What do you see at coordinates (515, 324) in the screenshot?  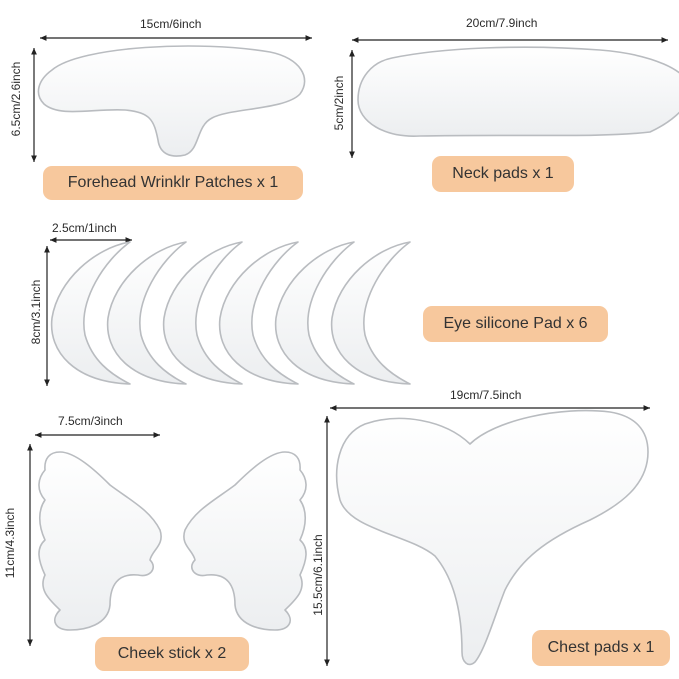 I see `eye-caption: Eye silicone Pad x 6` at bounding box center [515, 324].